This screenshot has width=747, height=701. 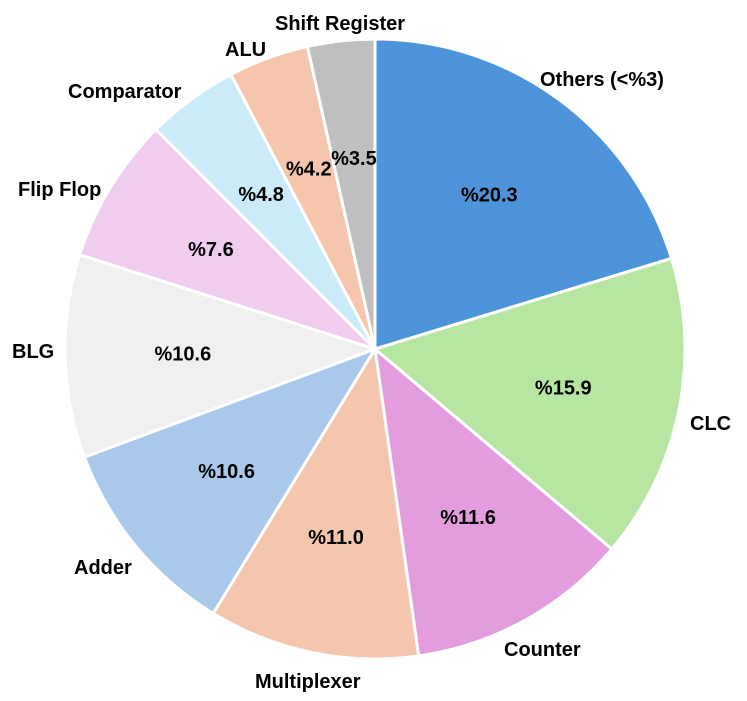 I want to click on slice-category-label: ALU, so click(x=245, y=50).